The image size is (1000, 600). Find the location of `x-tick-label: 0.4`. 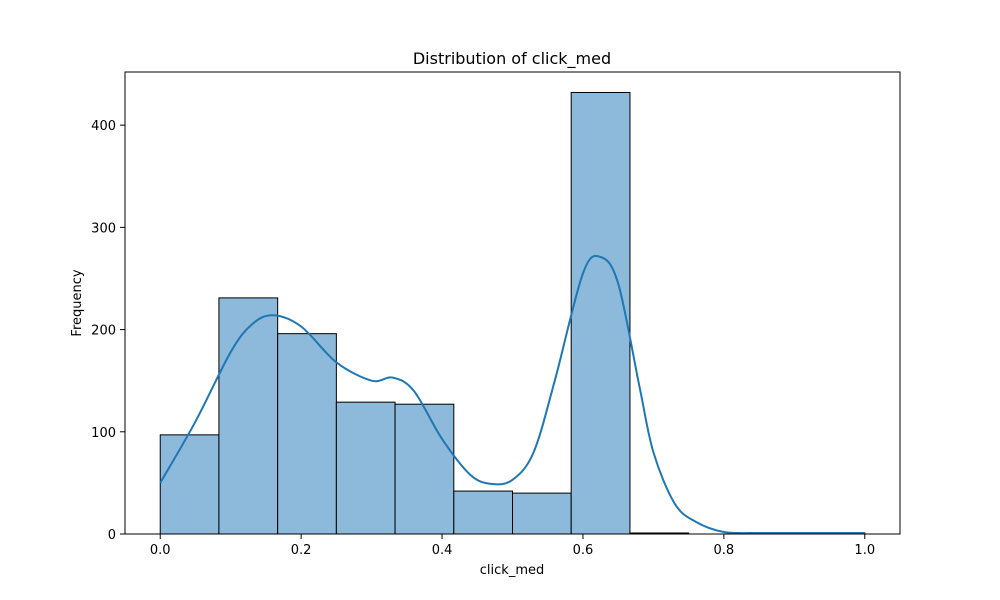

x-tick-label: 0.4 is located at coordinates (442, 550).